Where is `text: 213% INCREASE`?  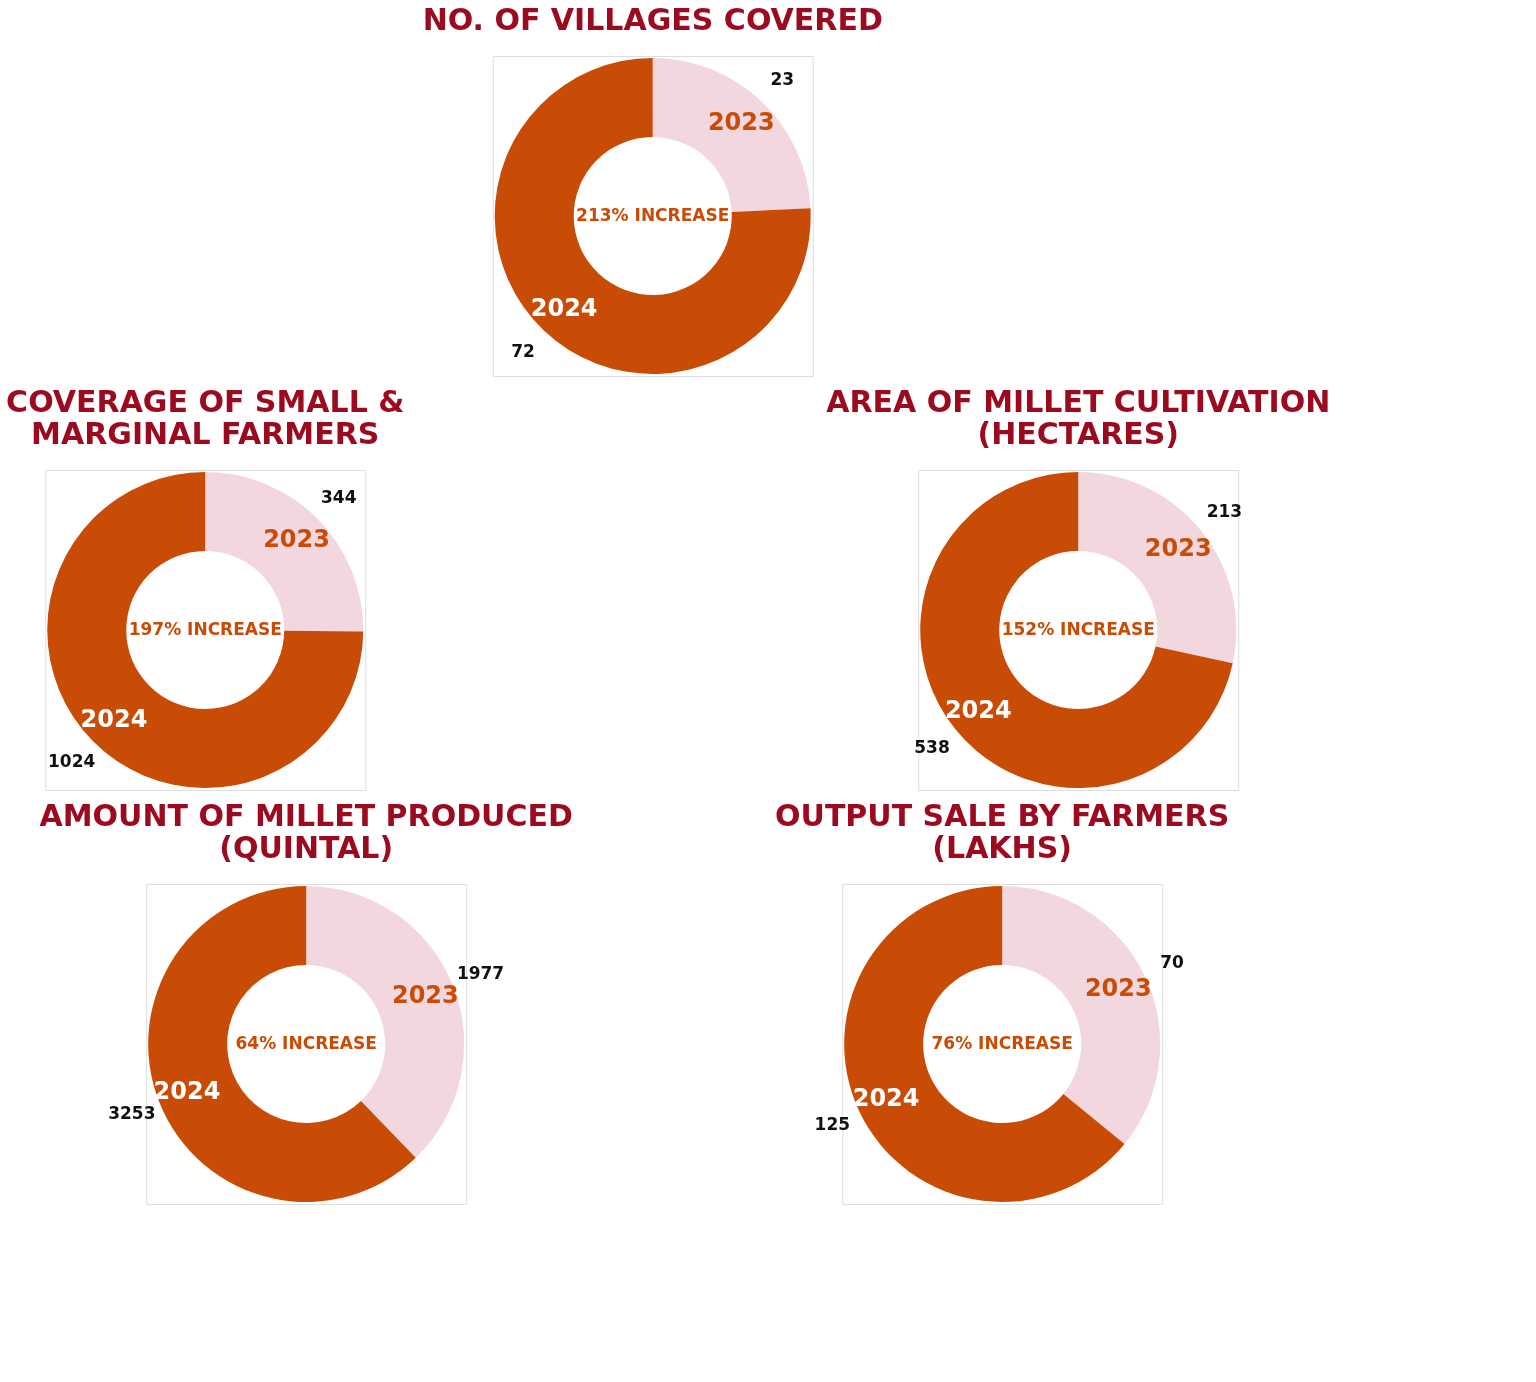 text: 213% INCREASE is located at coordinates (653, 215).